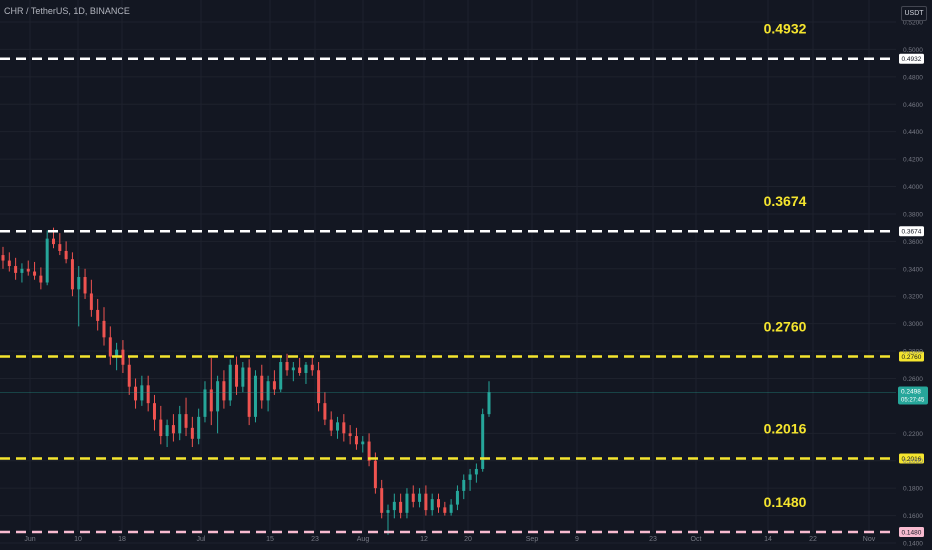  What do you see at coordinates (785, 29) in the screenshot?
I see `level-text-label: 0.4932` at bounding box center [785, 29].